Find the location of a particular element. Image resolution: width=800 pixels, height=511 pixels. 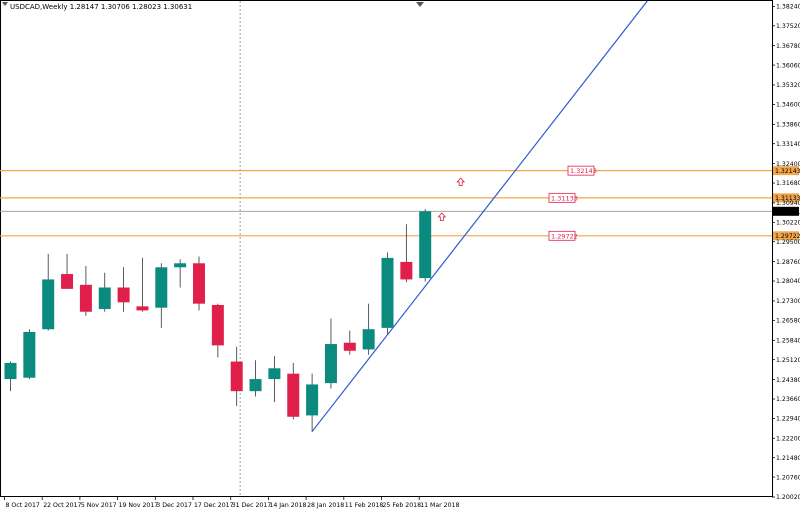

y-axis-label: 1.22200 is located at coordinates (788, 438).